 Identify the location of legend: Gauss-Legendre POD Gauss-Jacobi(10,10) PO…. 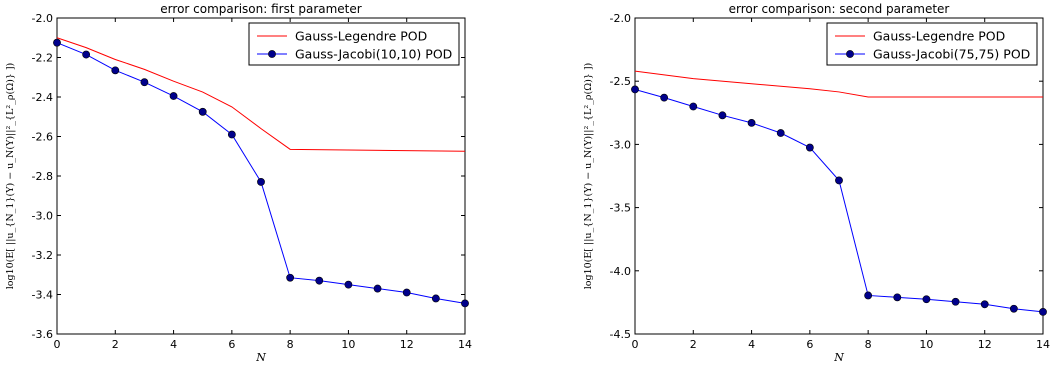
(354, 44).